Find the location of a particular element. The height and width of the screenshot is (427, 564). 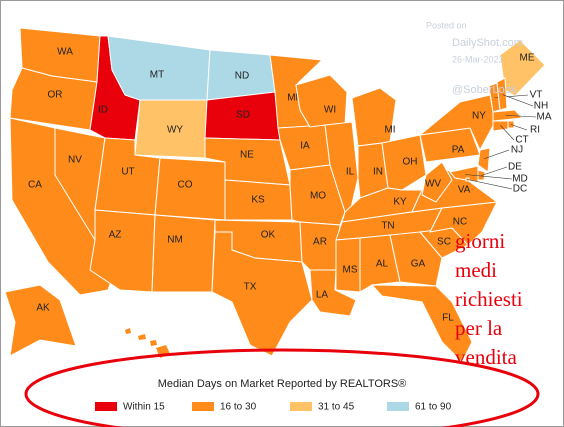

state-label: PA is located at coordinates (458, 150).